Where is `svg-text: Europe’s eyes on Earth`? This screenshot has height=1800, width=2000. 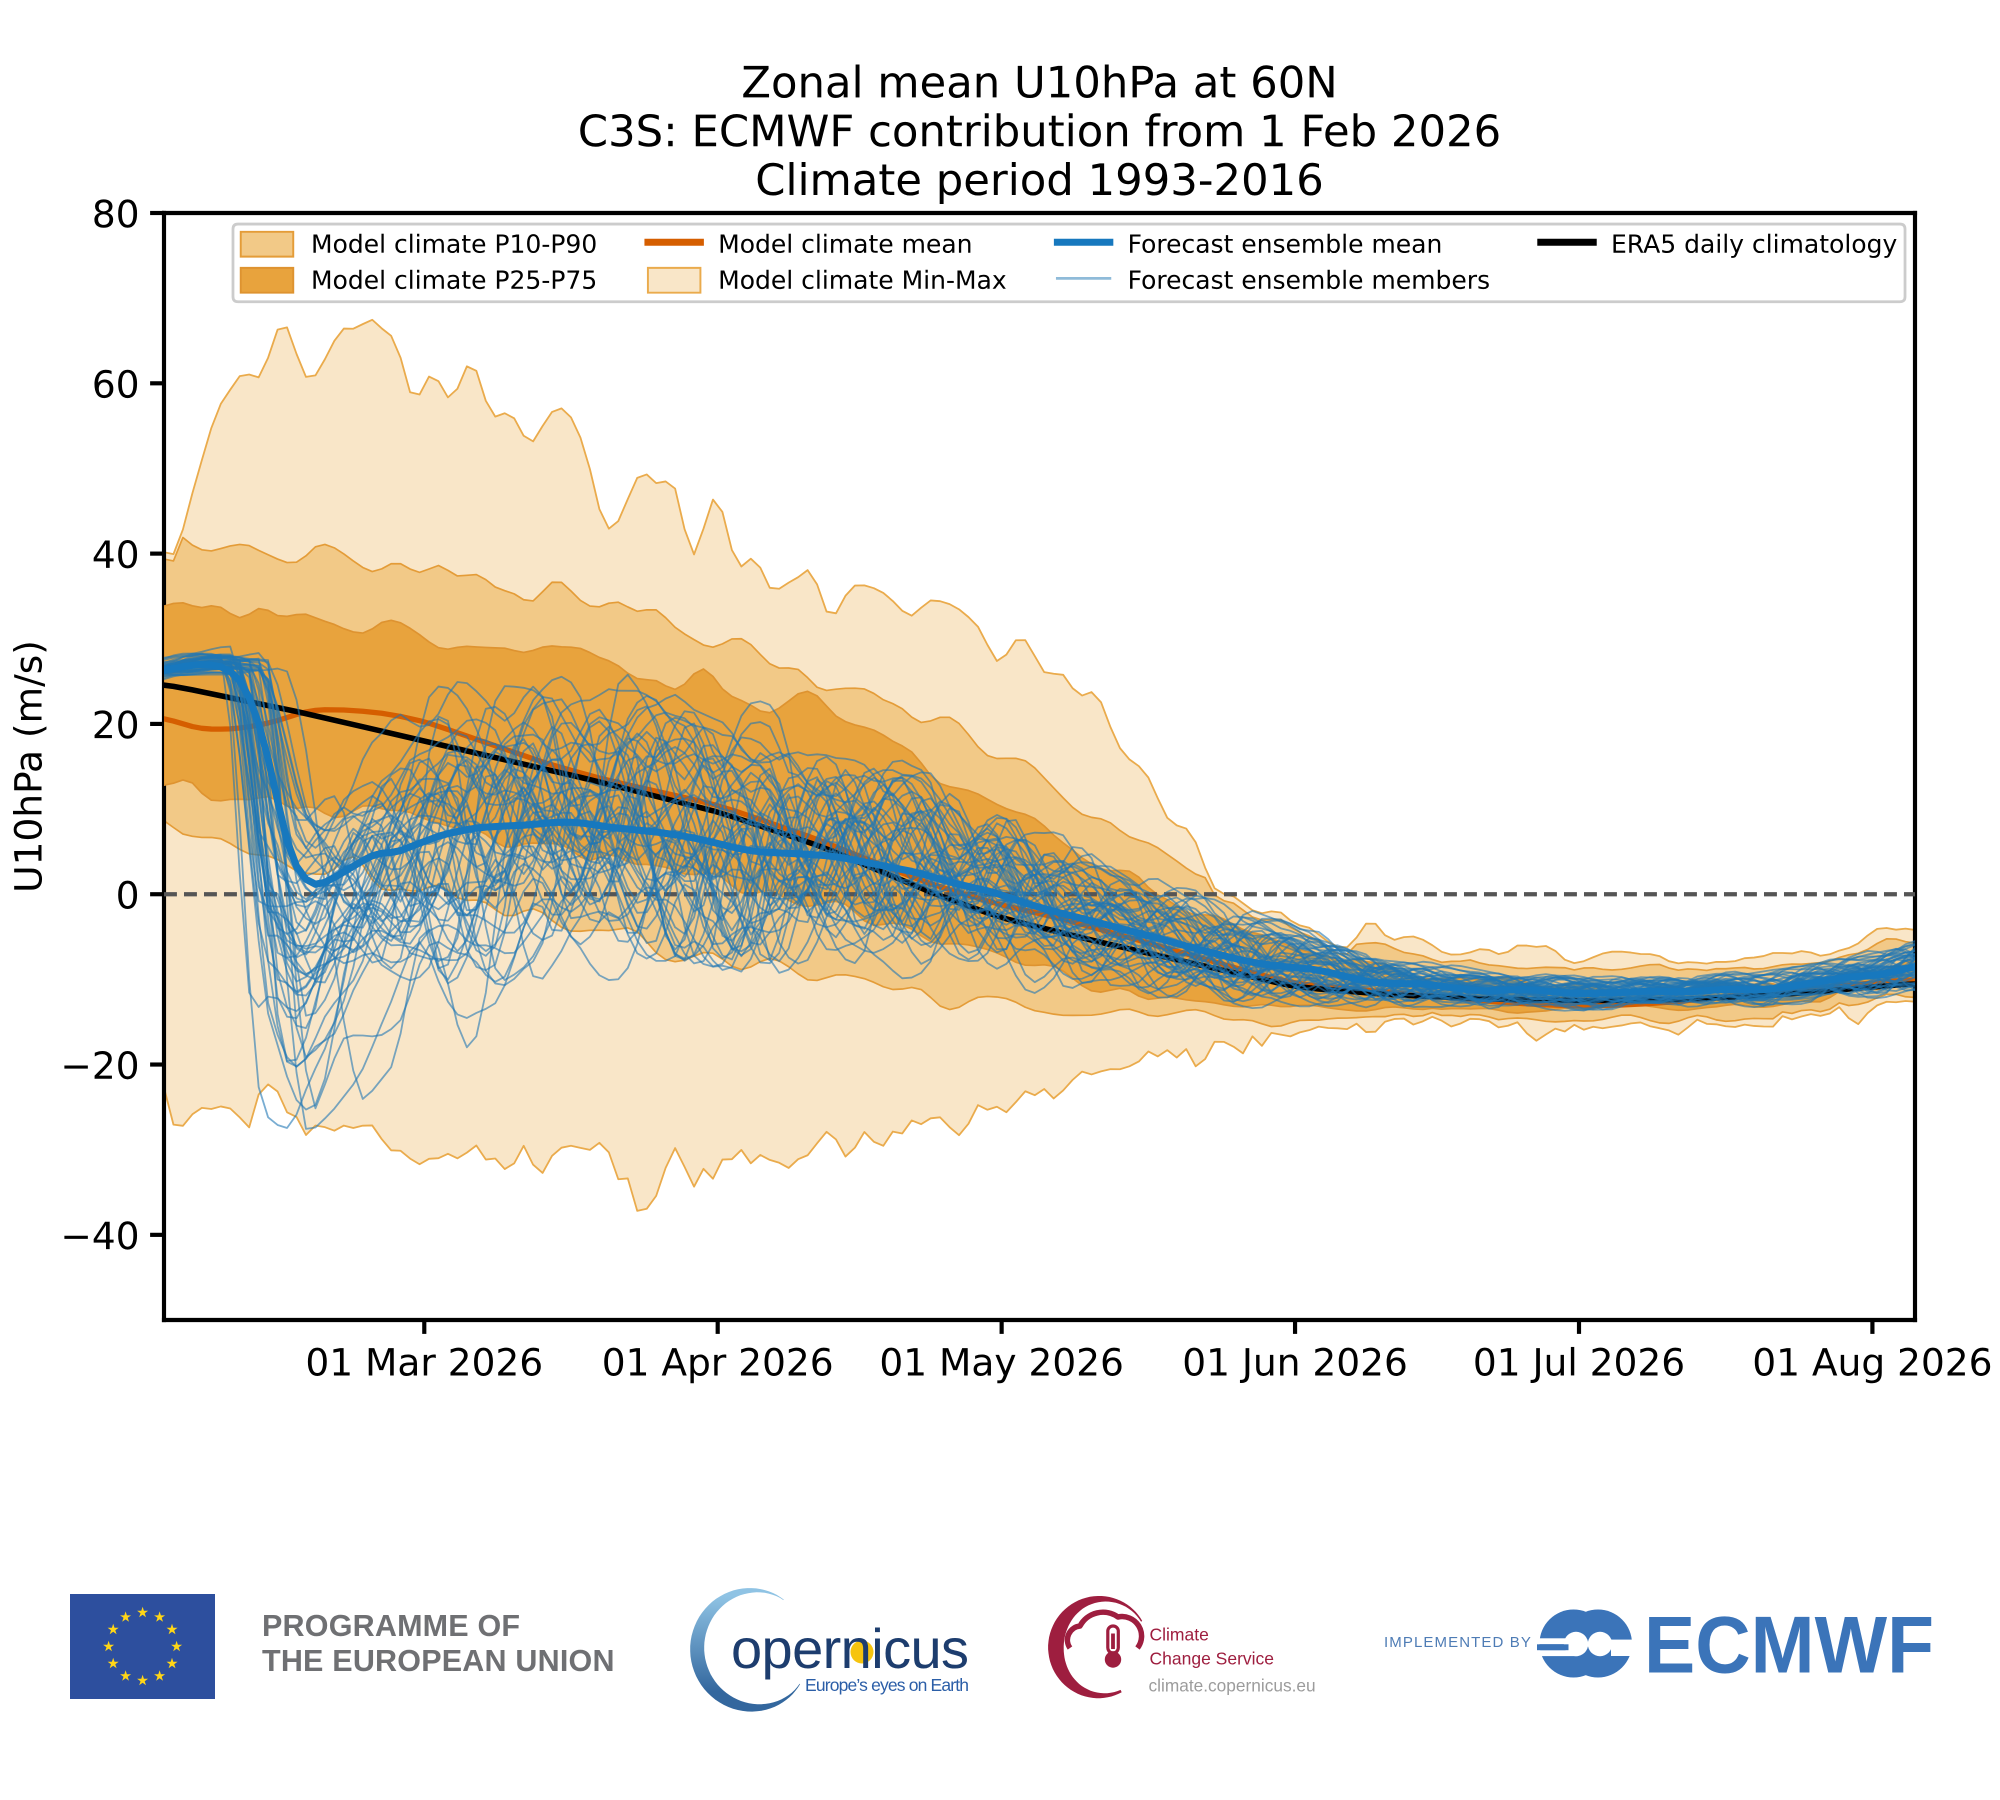 svg-text: Europe’s eyes on Earth is located at coordinates (887, 1685).